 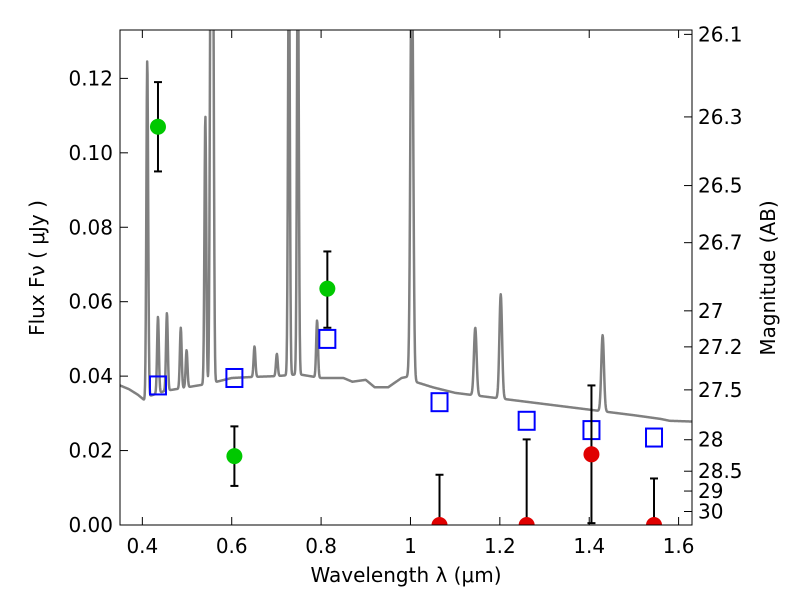 What do you see at coordinates (90, 525) in the screenshot?
I see `y-tick-label: 0.00` at bounding box center [90, 525].